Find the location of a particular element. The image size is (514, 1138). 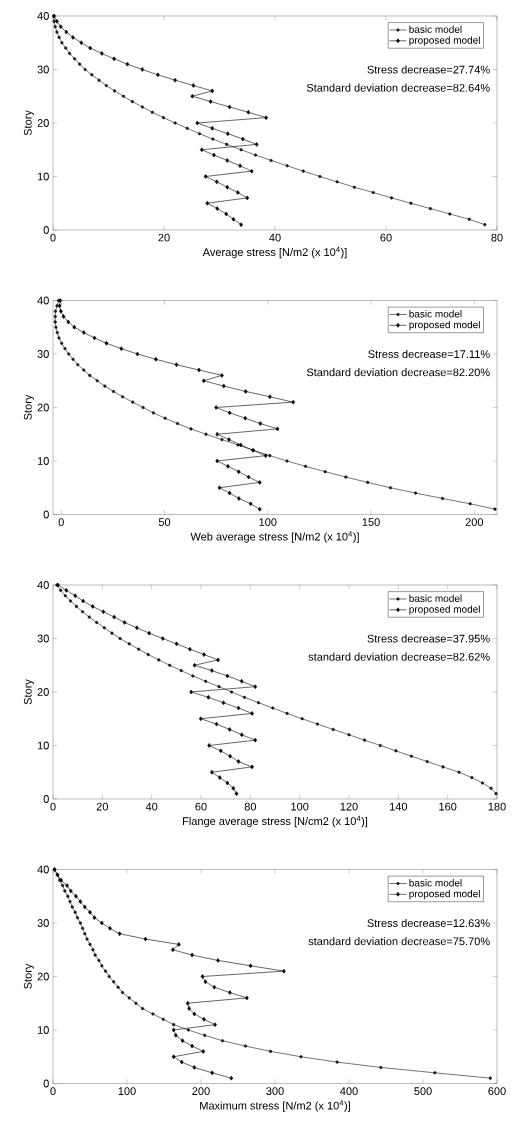

annotation: Standard deviation decrease=82.64% is located at coordinates (398, 87).